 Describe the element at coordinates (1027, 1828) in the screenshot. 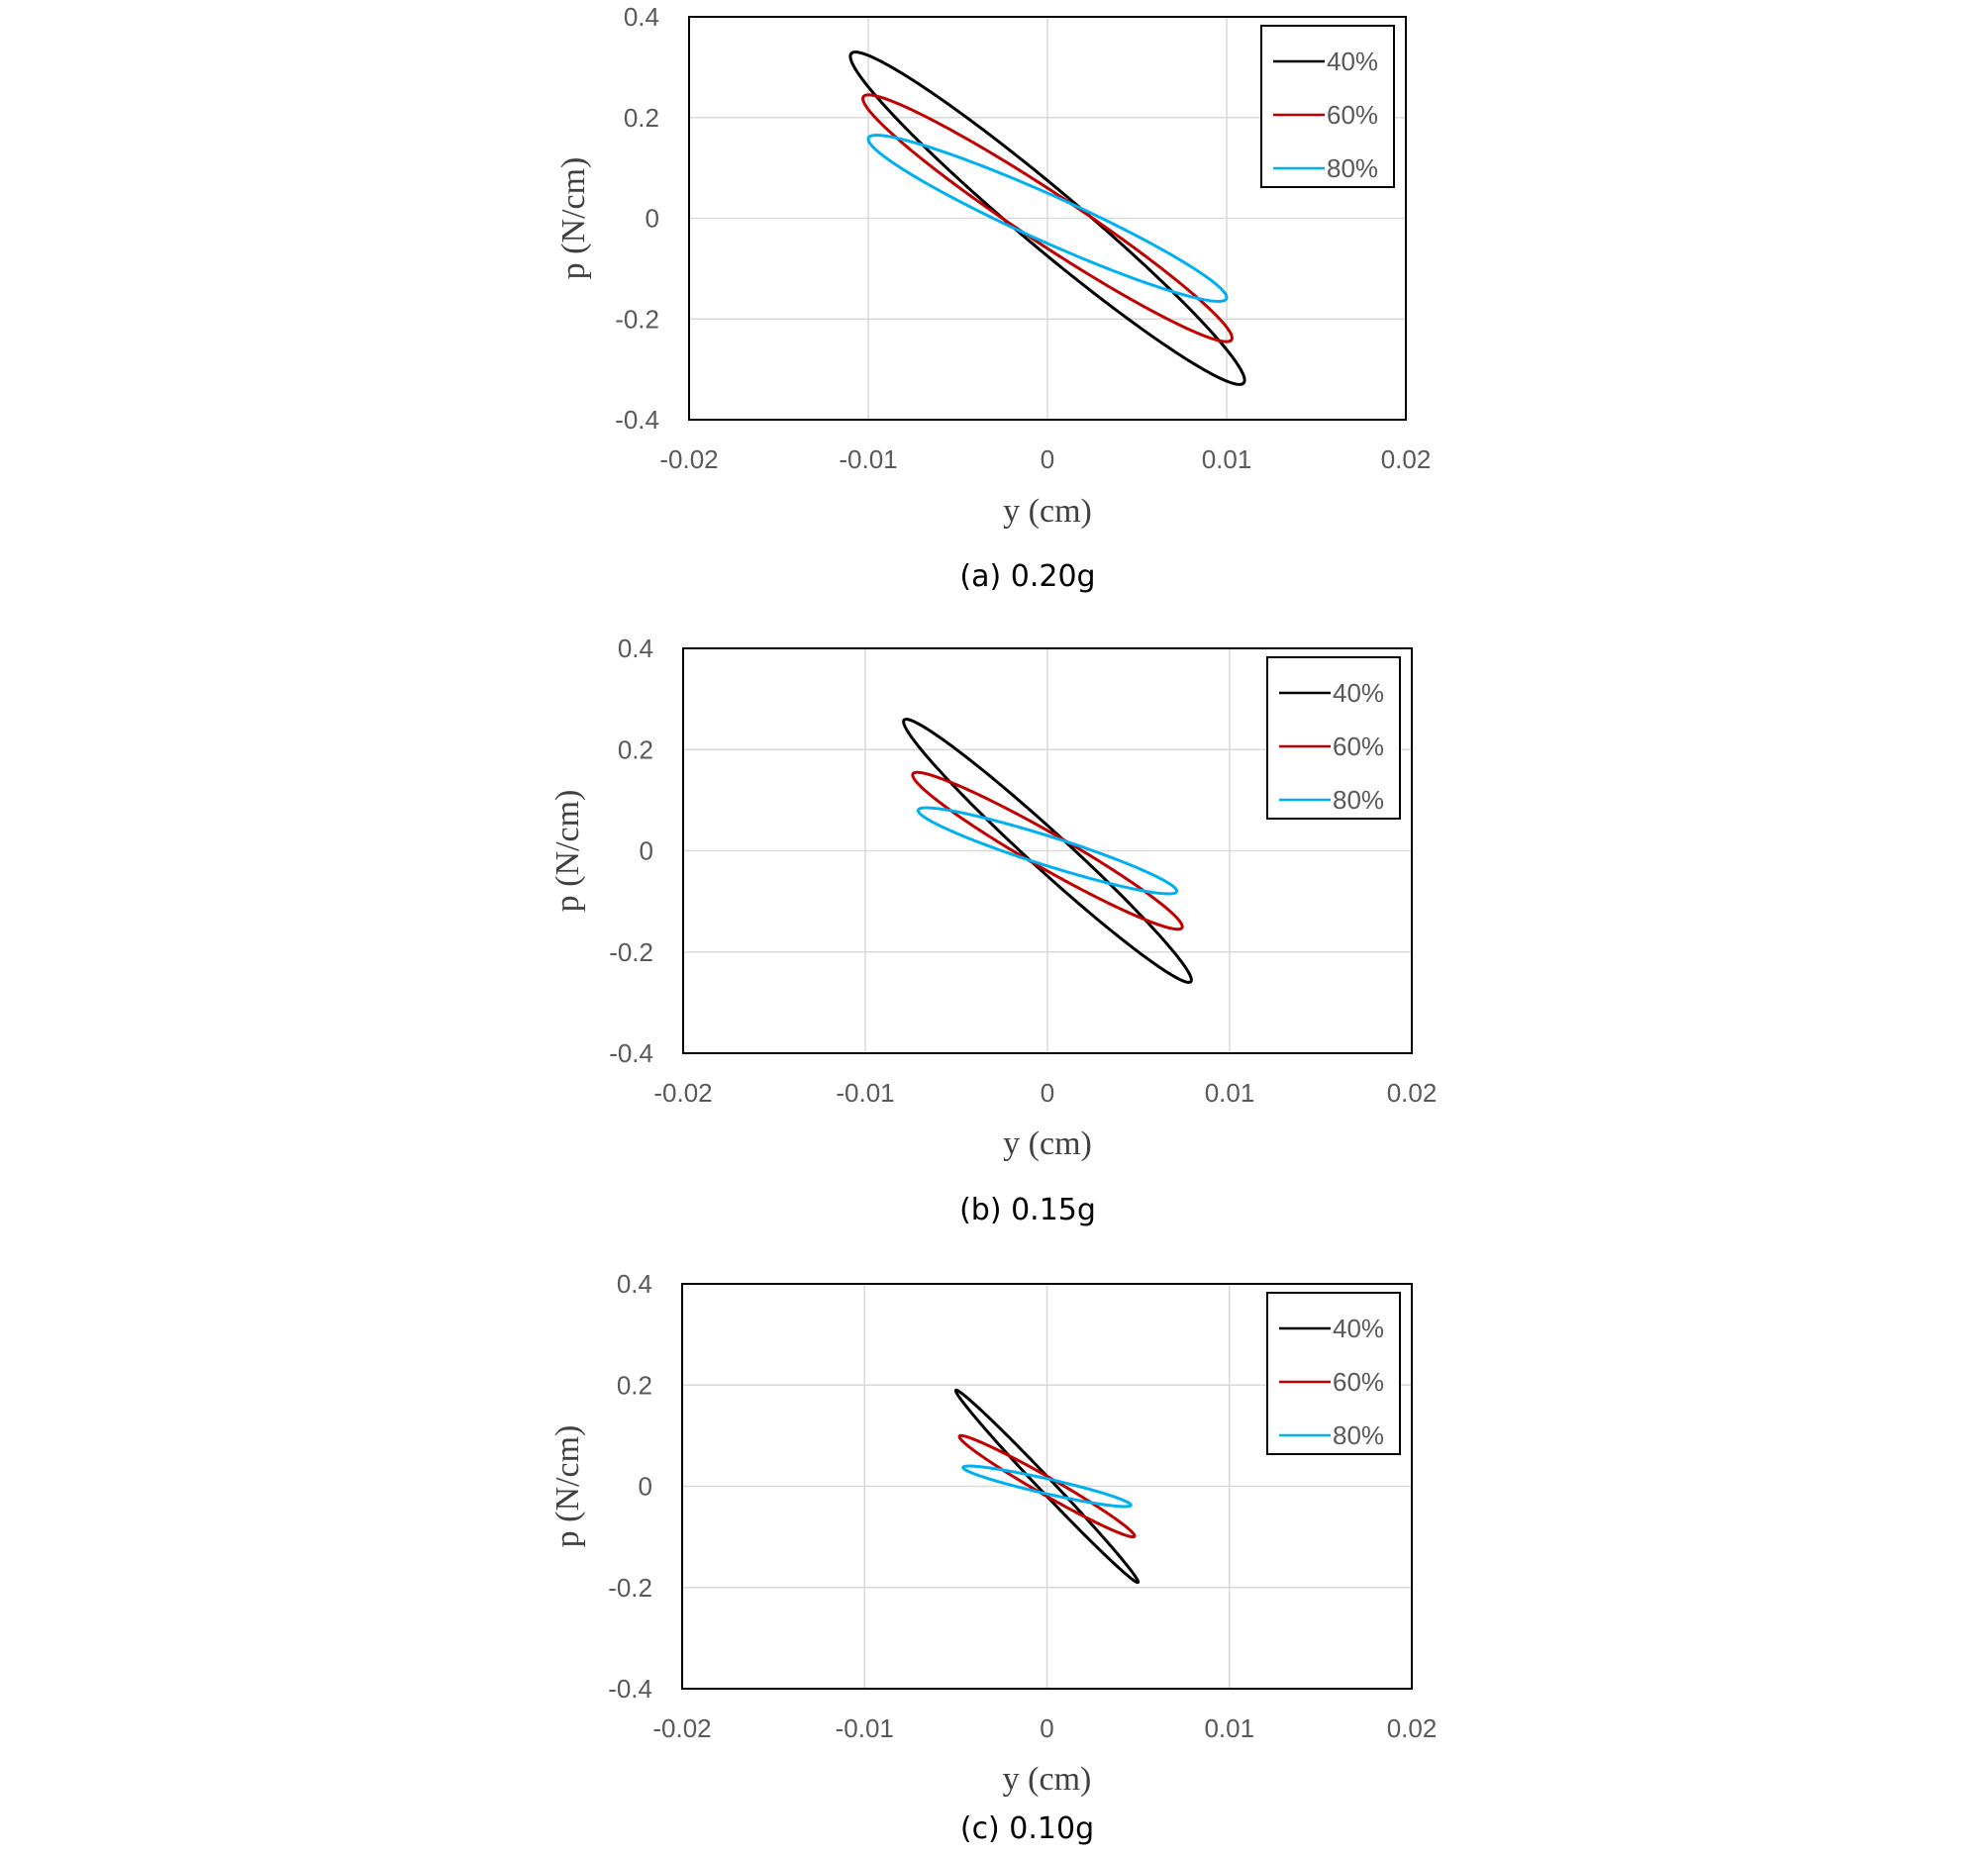

I see `panel-caption: (c) 0.10g` at that location.